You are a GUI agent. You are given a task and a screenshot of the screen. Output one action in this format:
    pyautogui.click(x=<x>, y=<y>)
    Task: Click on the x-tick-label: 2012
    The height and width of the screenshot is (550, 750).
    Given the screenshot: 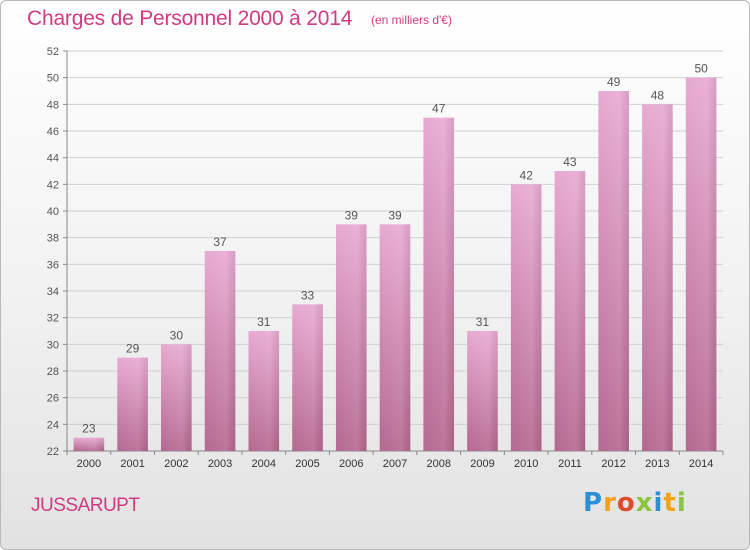 What is the action you would take?
    pyautogui.click(x=613, y=464)
    